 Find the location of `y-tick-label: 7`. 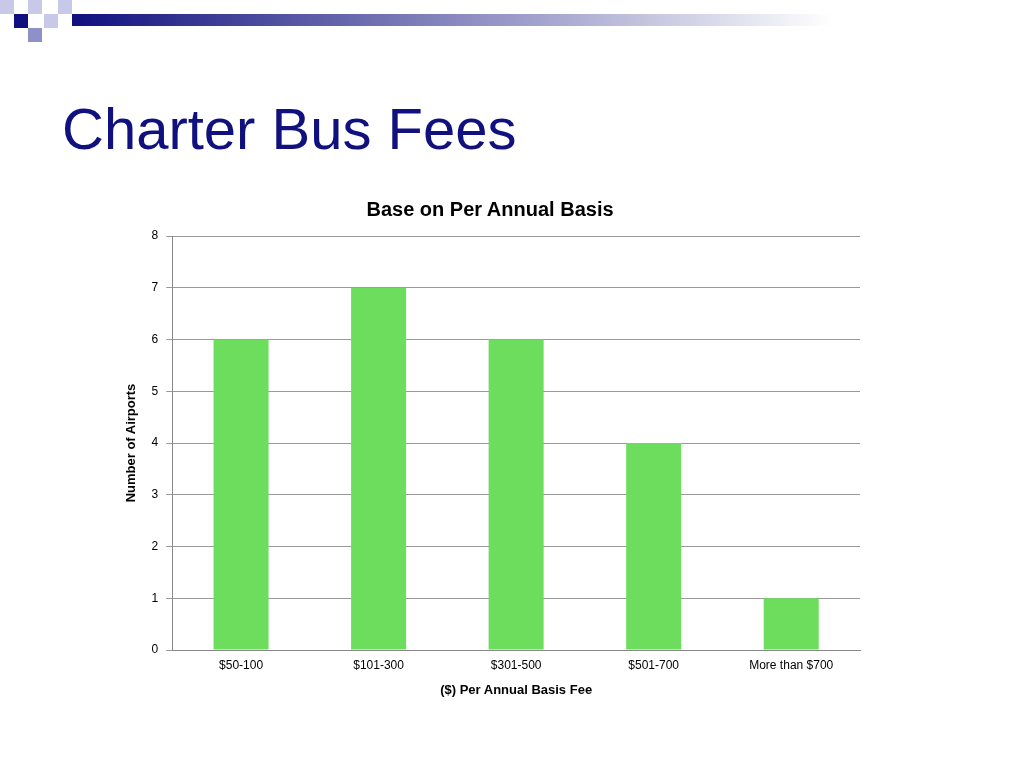

y-tick-label: 7 is located at coordinates (155, 287).